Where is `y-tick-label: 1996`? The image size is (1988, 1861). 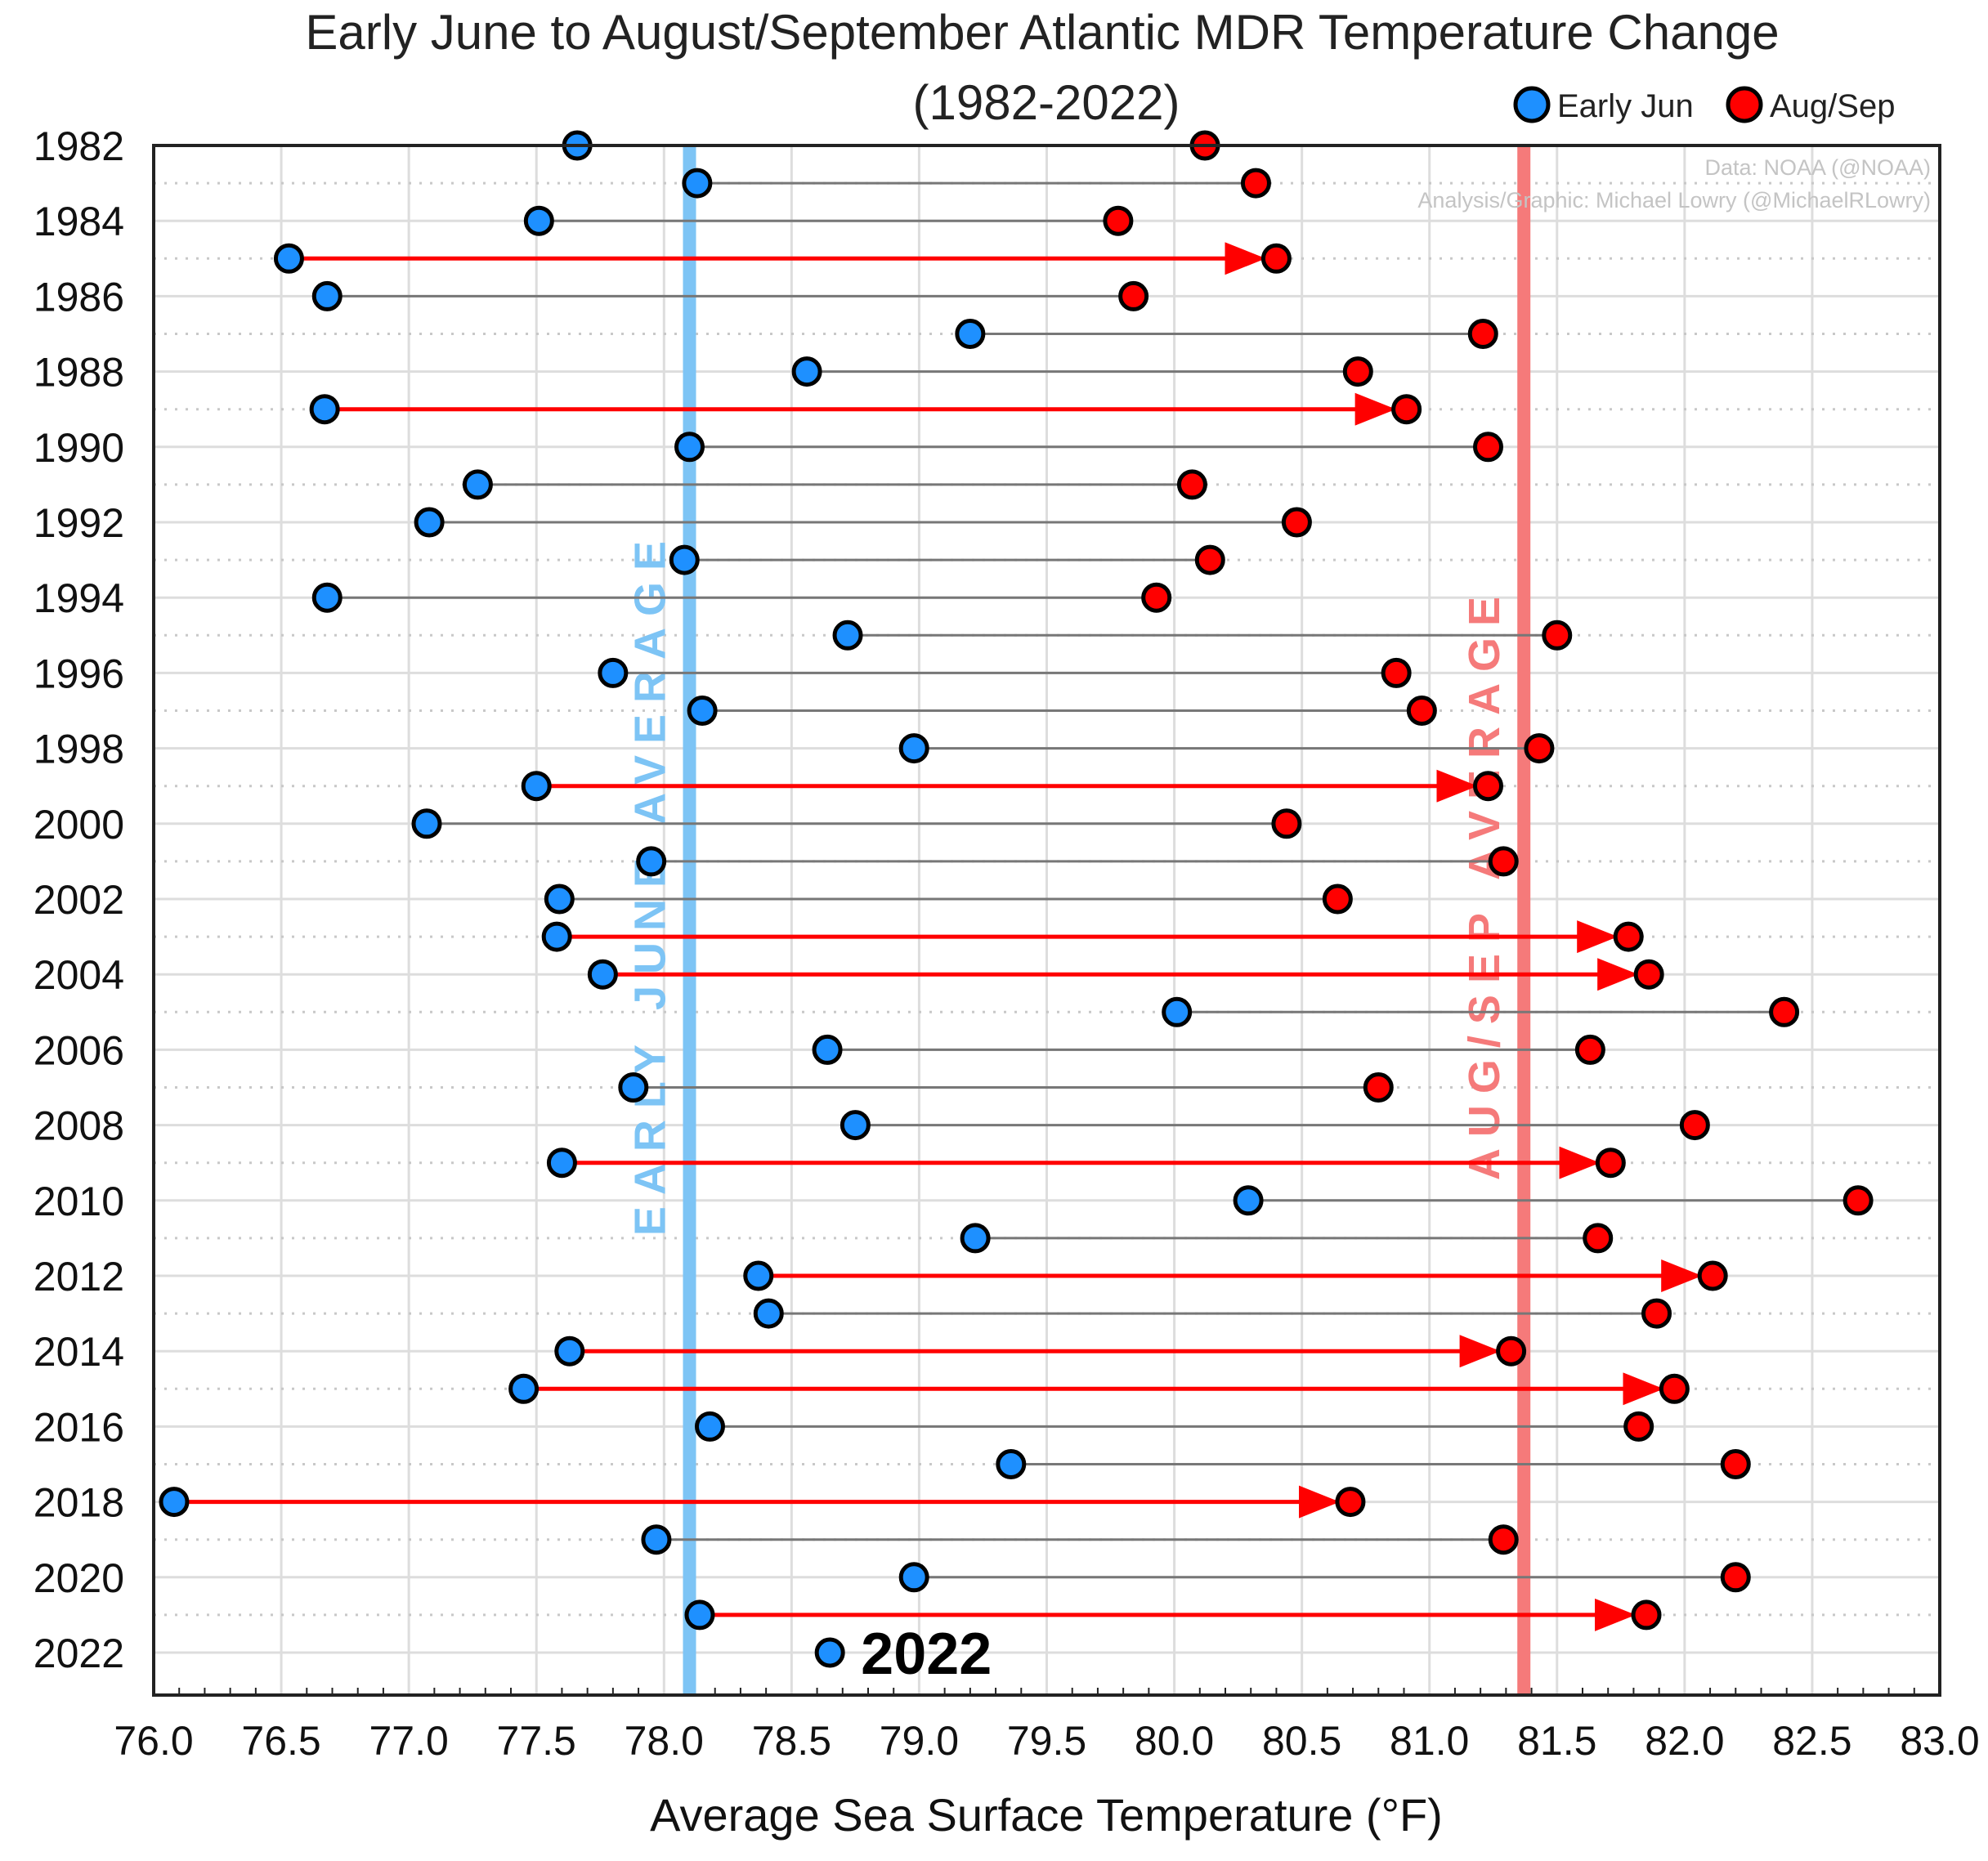
y-tick-label: 1996 is located at coordinates (79, 673).